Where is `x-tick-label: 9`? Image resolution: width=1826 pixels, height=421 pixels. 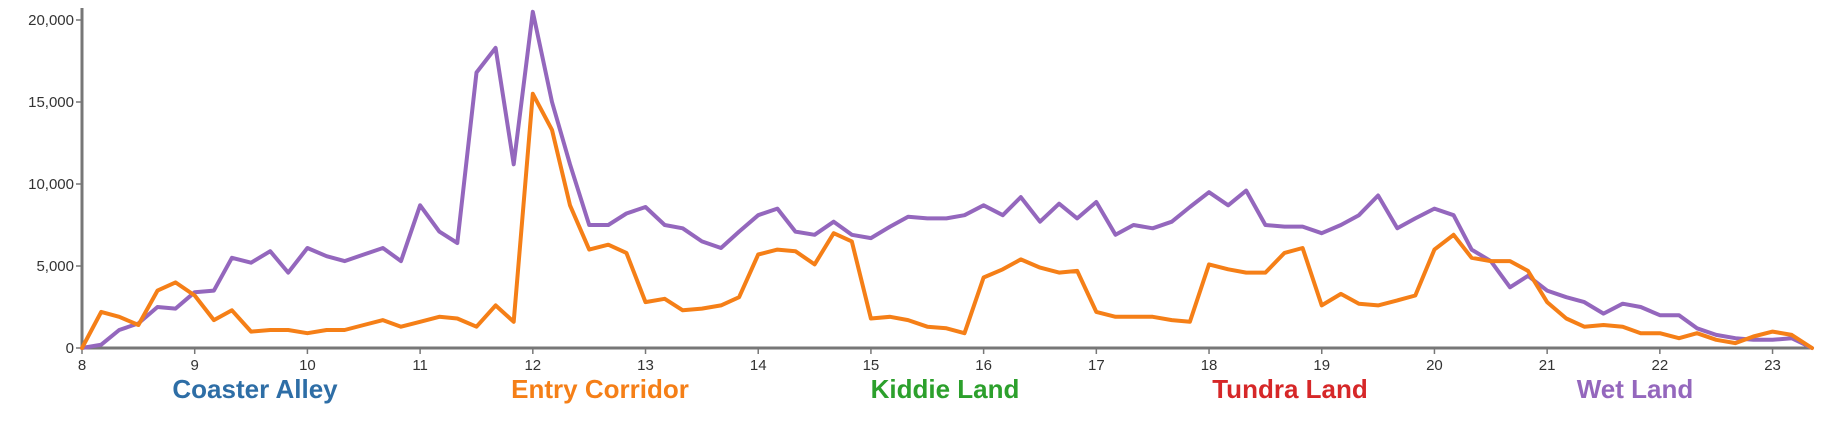
x-tick-label: 9 is located at coordinates (195, 365).